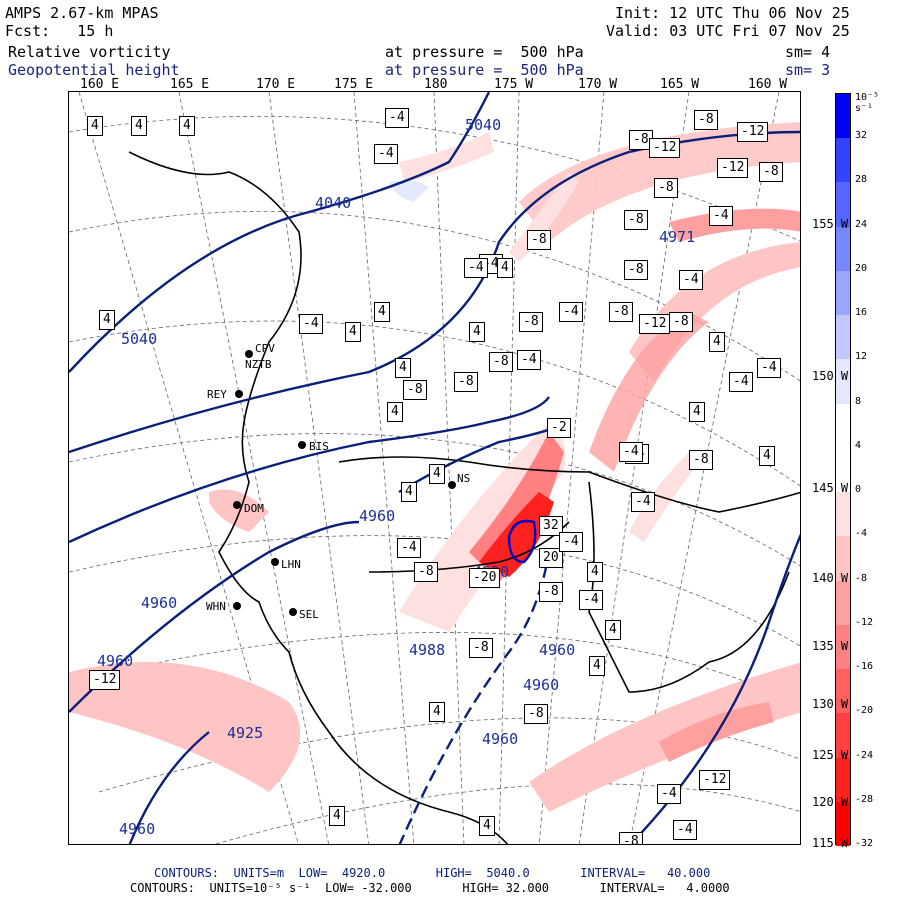 This screenshot has height=900, width=900. I want to click on station-labels: CPV NZTB REY BIS DOM LHN WHN SEL NS, so click(338, 481).